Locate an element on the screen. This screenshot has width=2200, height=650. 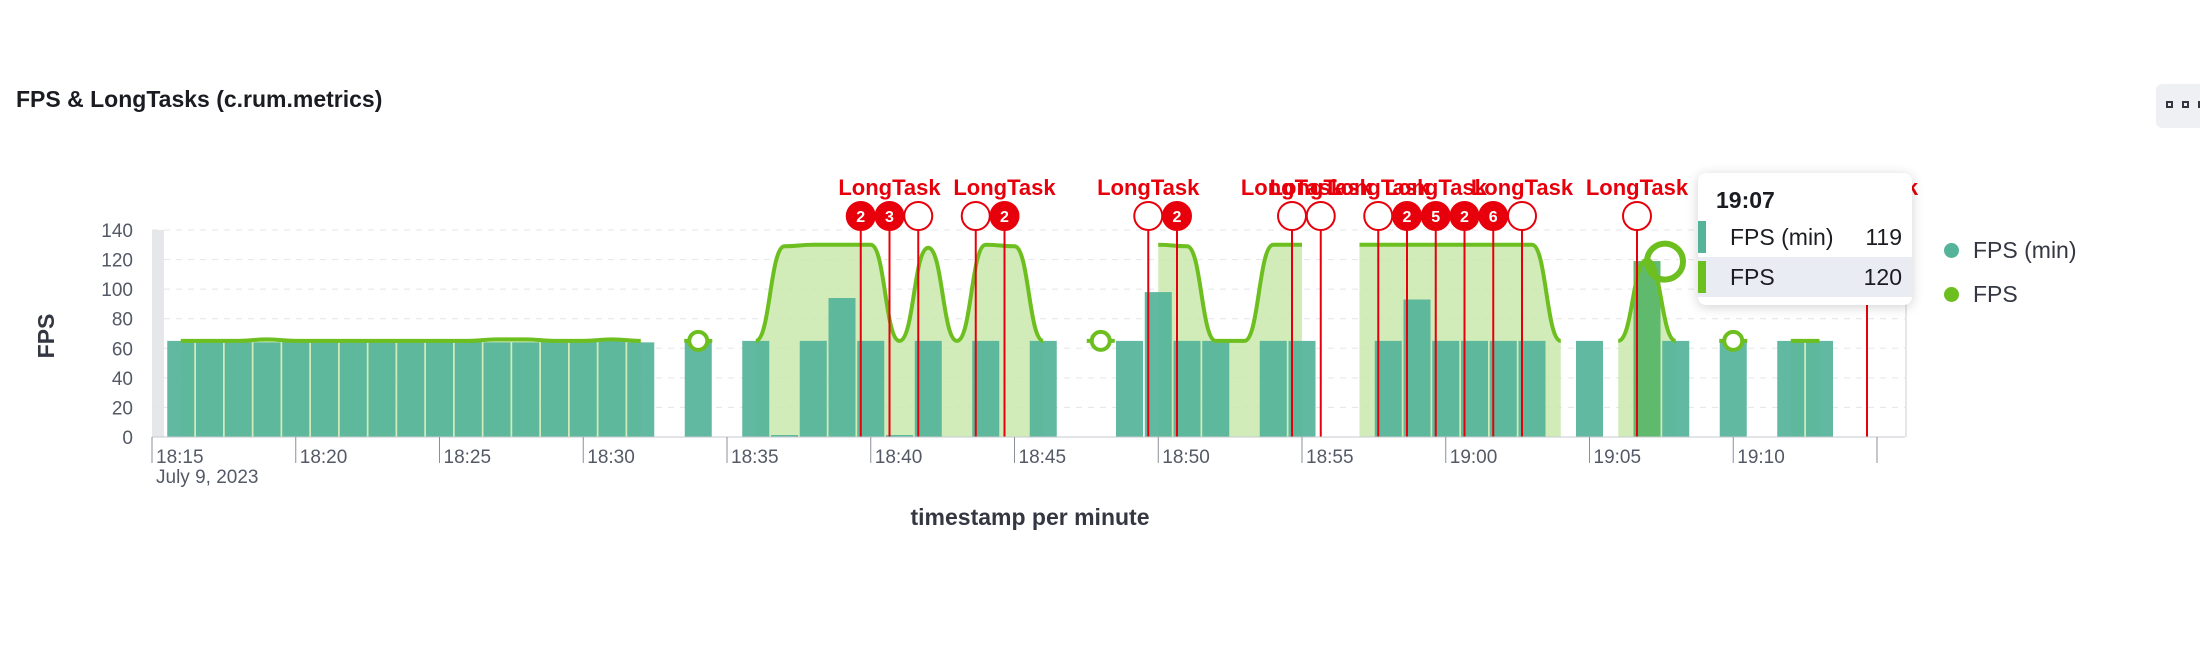
x-tick-label: 18:55 is located at coordinates (1330, 457).